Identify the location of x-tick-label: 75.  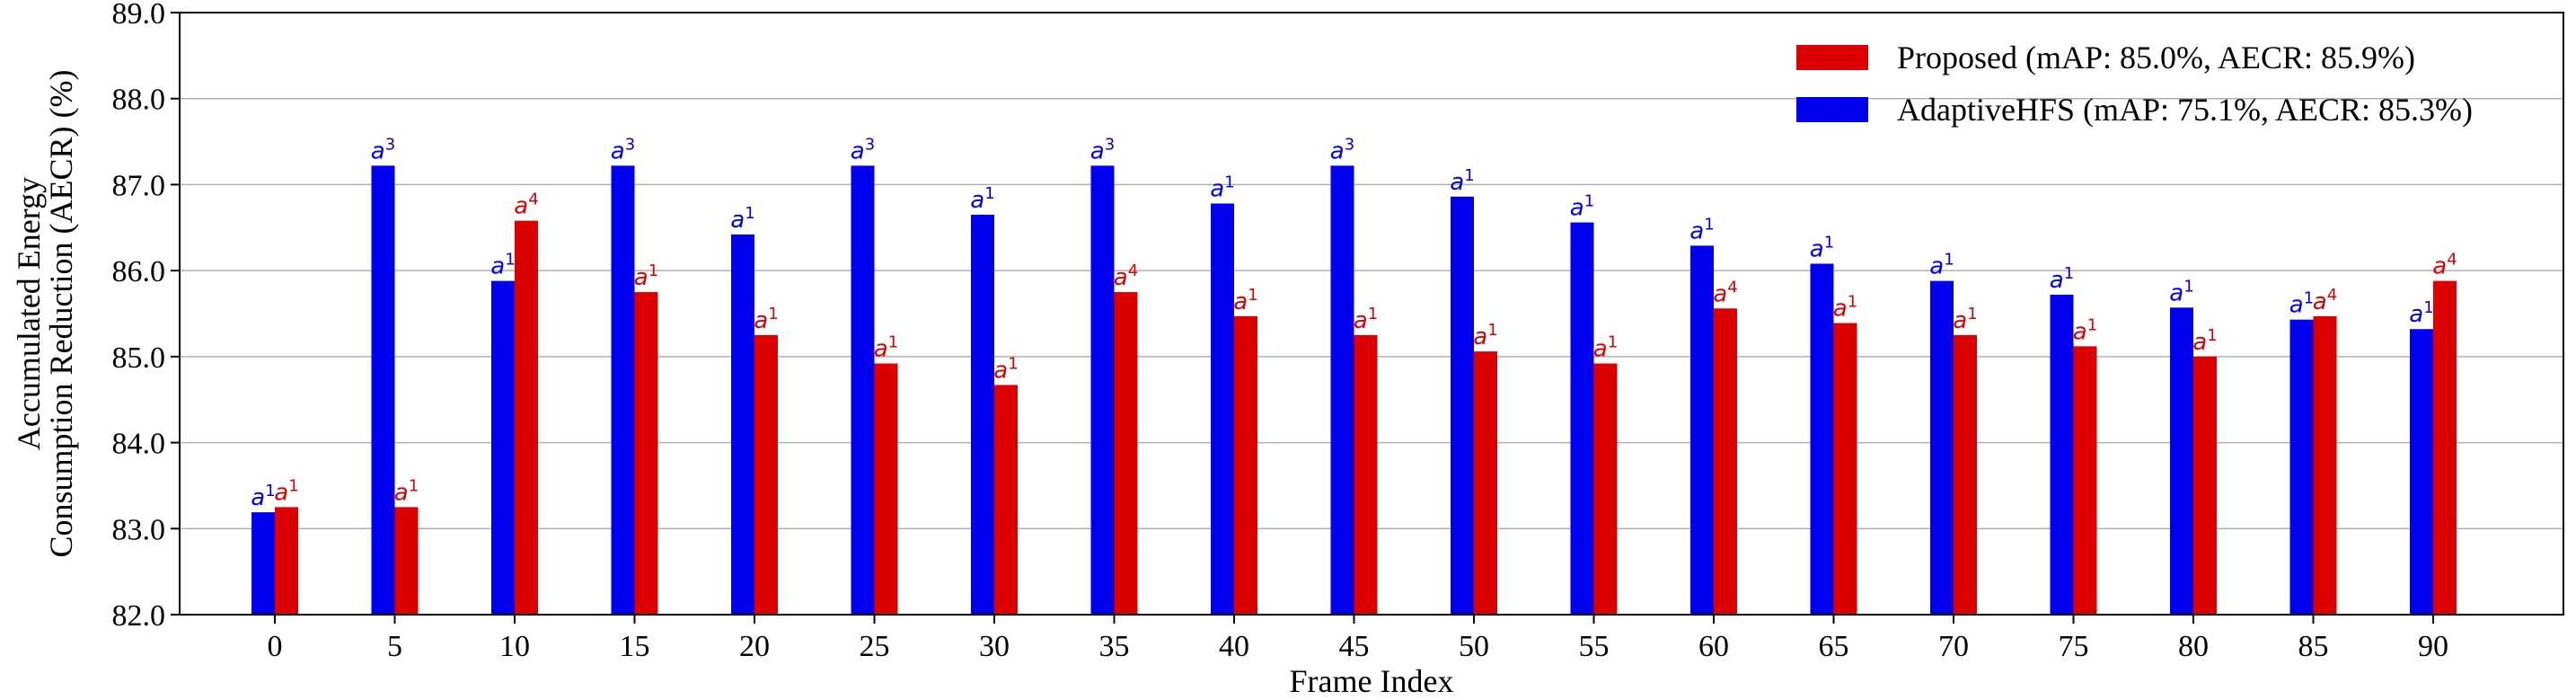
(2074, 646).